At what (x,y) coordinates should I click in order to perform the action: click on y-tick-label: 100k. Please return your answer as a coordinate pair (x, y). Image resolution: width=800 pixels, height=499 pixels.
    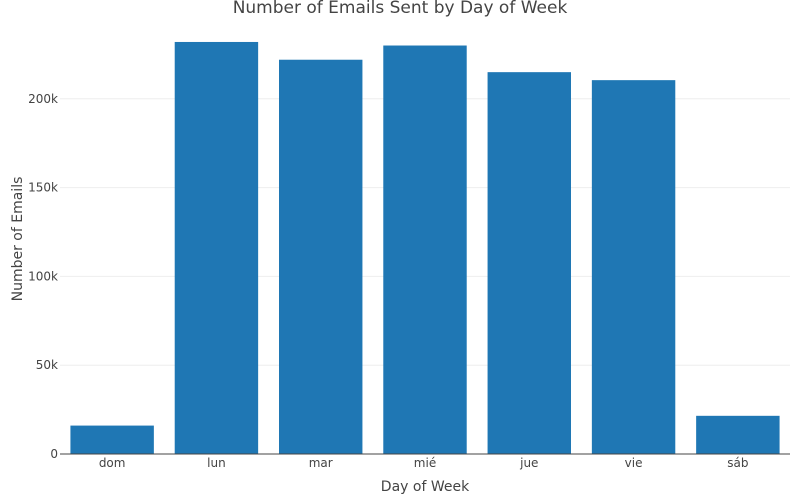
    Looking at the image, I should click on (43, 276).